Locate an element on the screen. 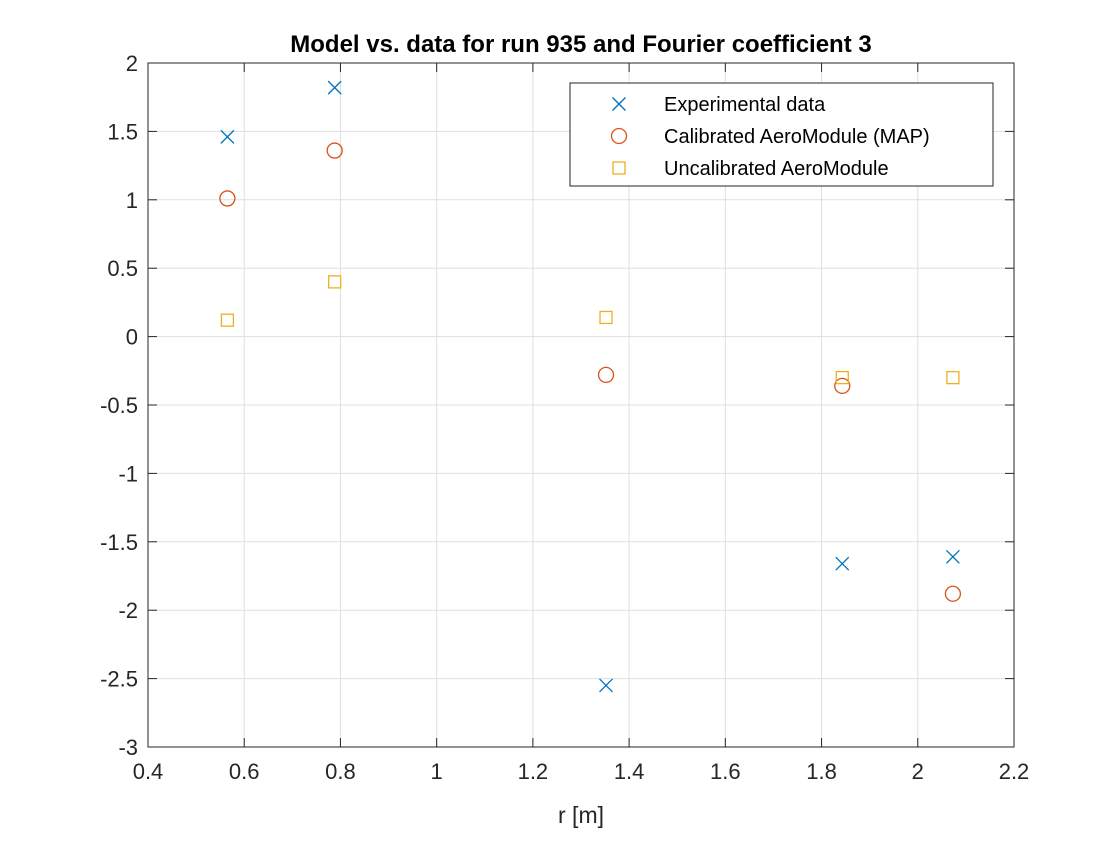 Image resolution: width=1120 pixels, height=845 pixels. y-tick-label: -1.5 is located at coordinates (119, 542).